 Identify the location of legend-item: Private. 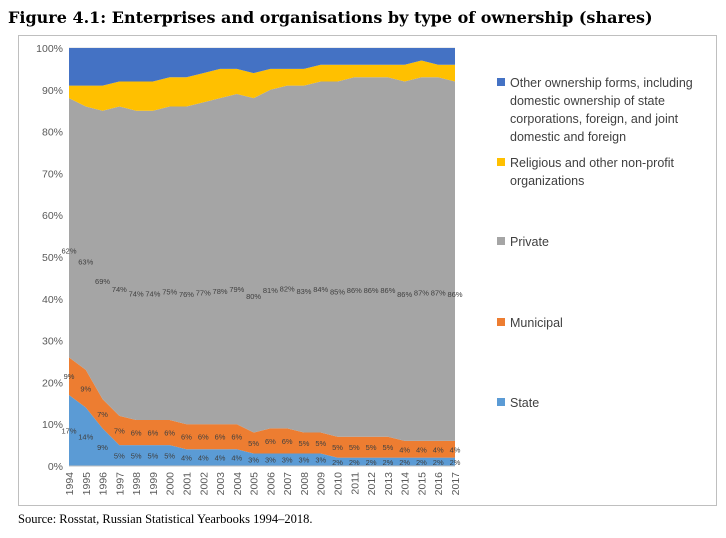
(611, 242).